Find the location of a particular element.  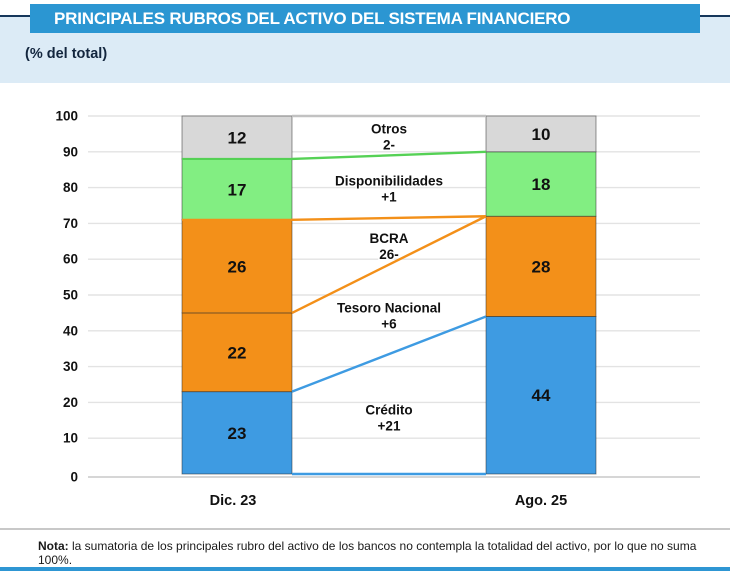

y-axis-tick-label: 0 is located at coordinates (74, 477).